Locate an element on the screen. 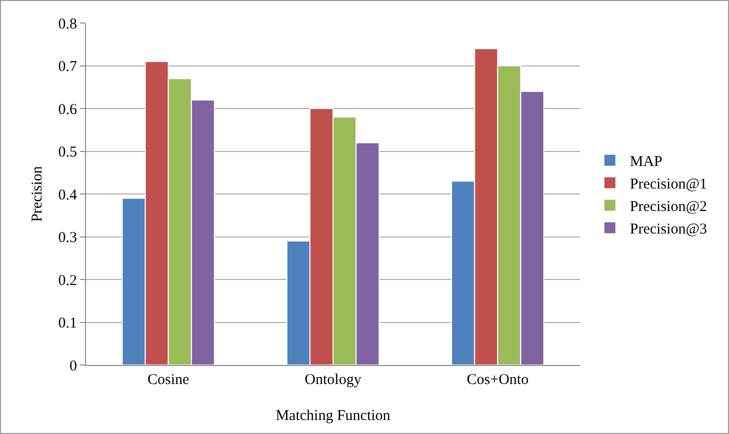 The height and width of the screenshot is (434, 729). y-tick-label: 0.8 is located at coordinates (67, 24).